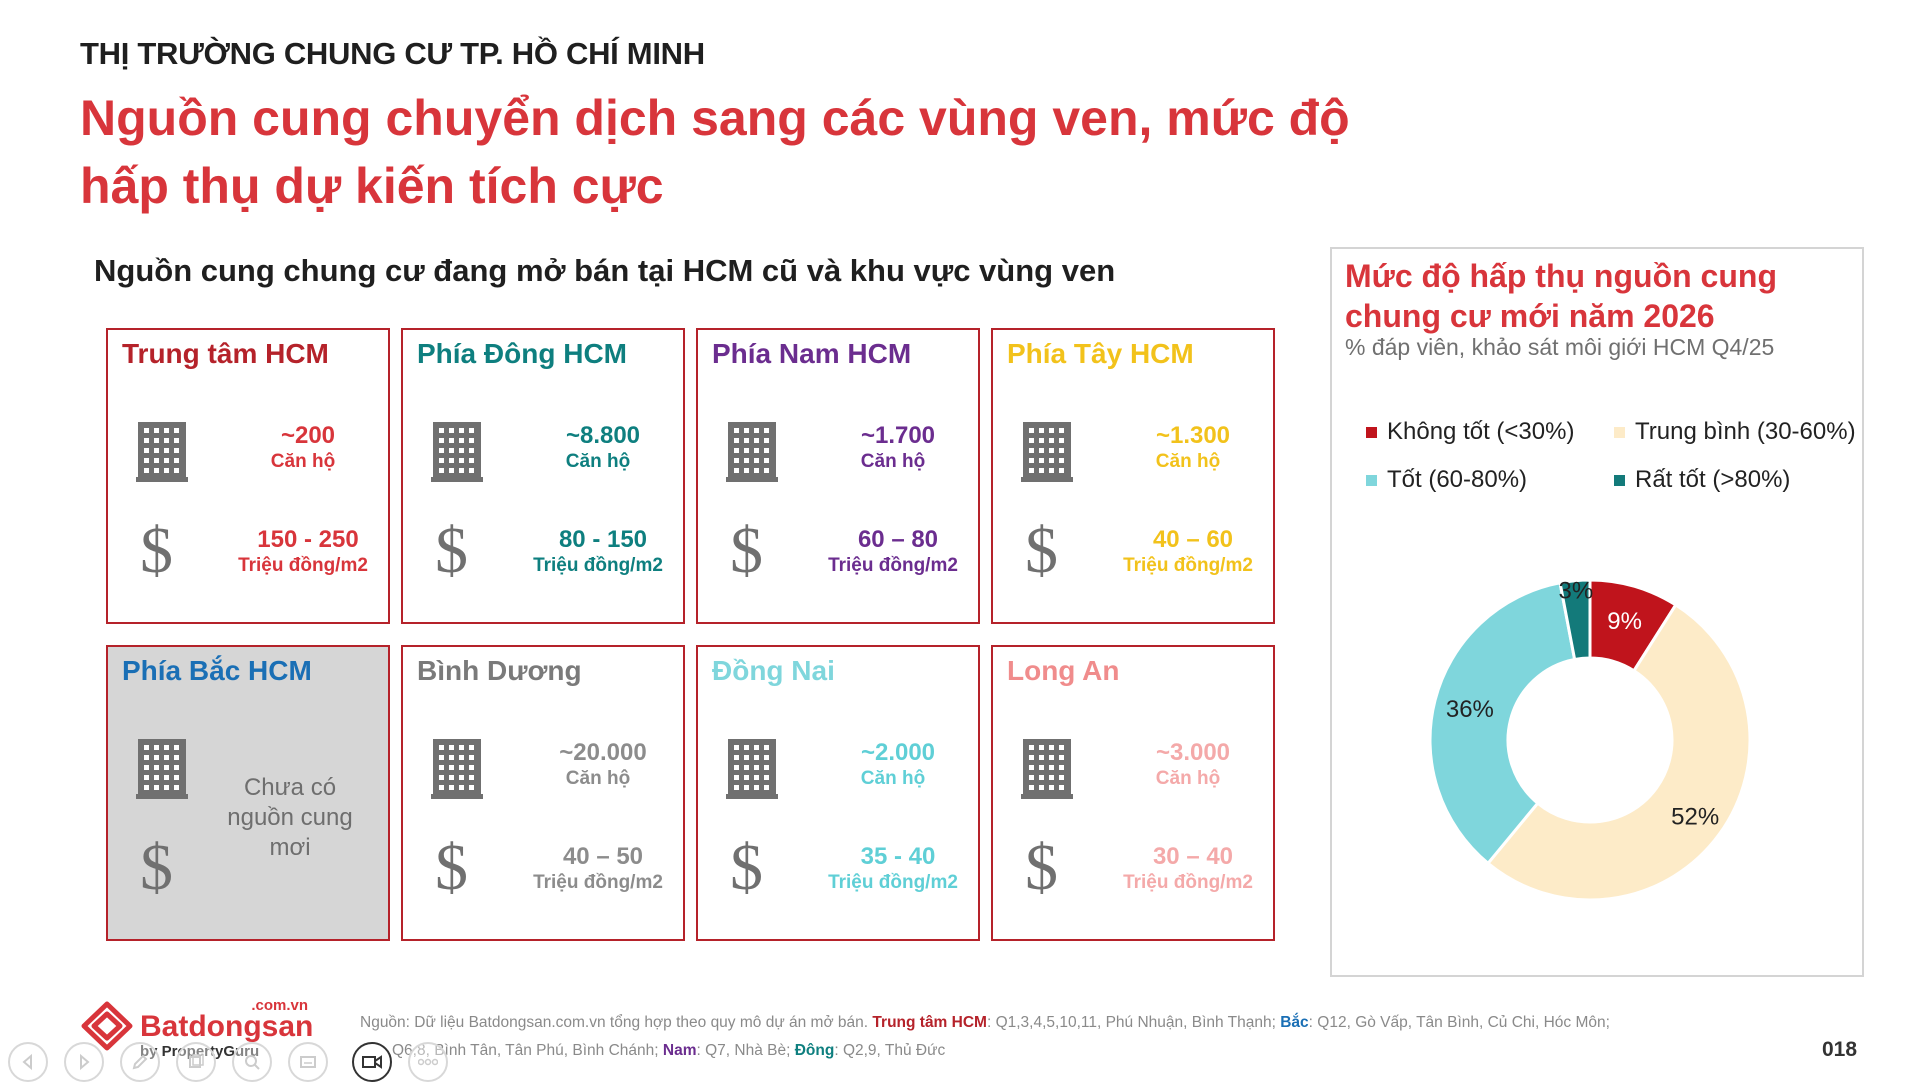 This screenshot has height=1082, width=1920. What do you see at coordinates (1481, 431) in the screenshot?
I see `legend-label: Không tốt (<30%)` at bounding box center [1481, 431].